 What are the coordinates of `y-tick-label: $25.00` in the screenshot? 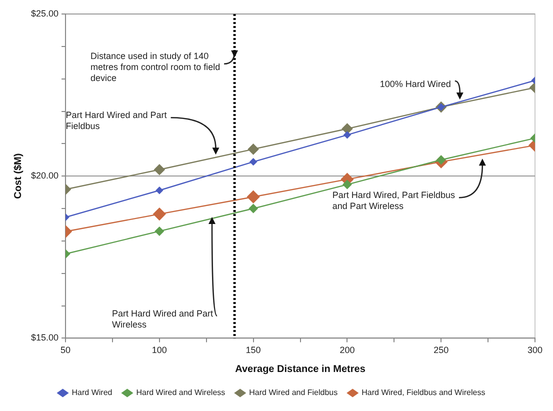 It's located at (44, 13).